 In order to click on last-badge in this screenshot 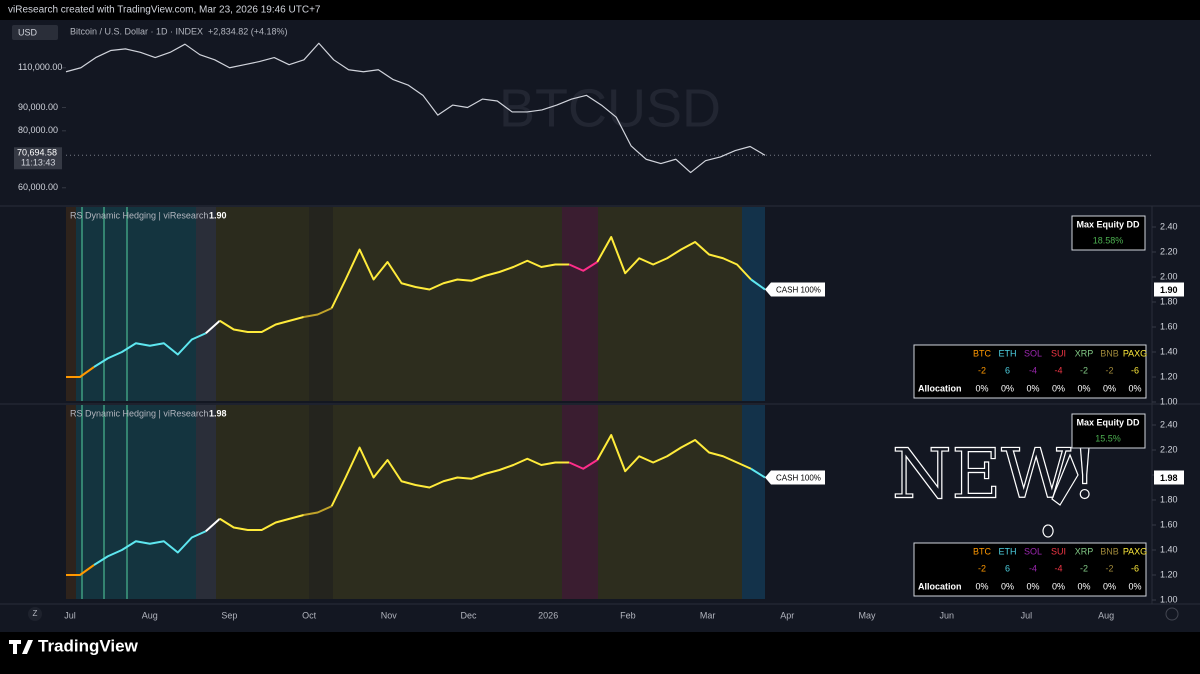, I will do `click(1169, 477)`.